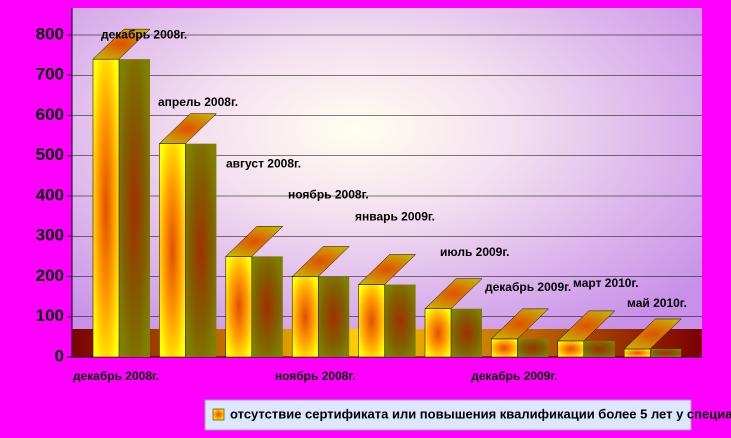  I want to click on x-tick-label: декабрь 2008г., so click(116, 376).